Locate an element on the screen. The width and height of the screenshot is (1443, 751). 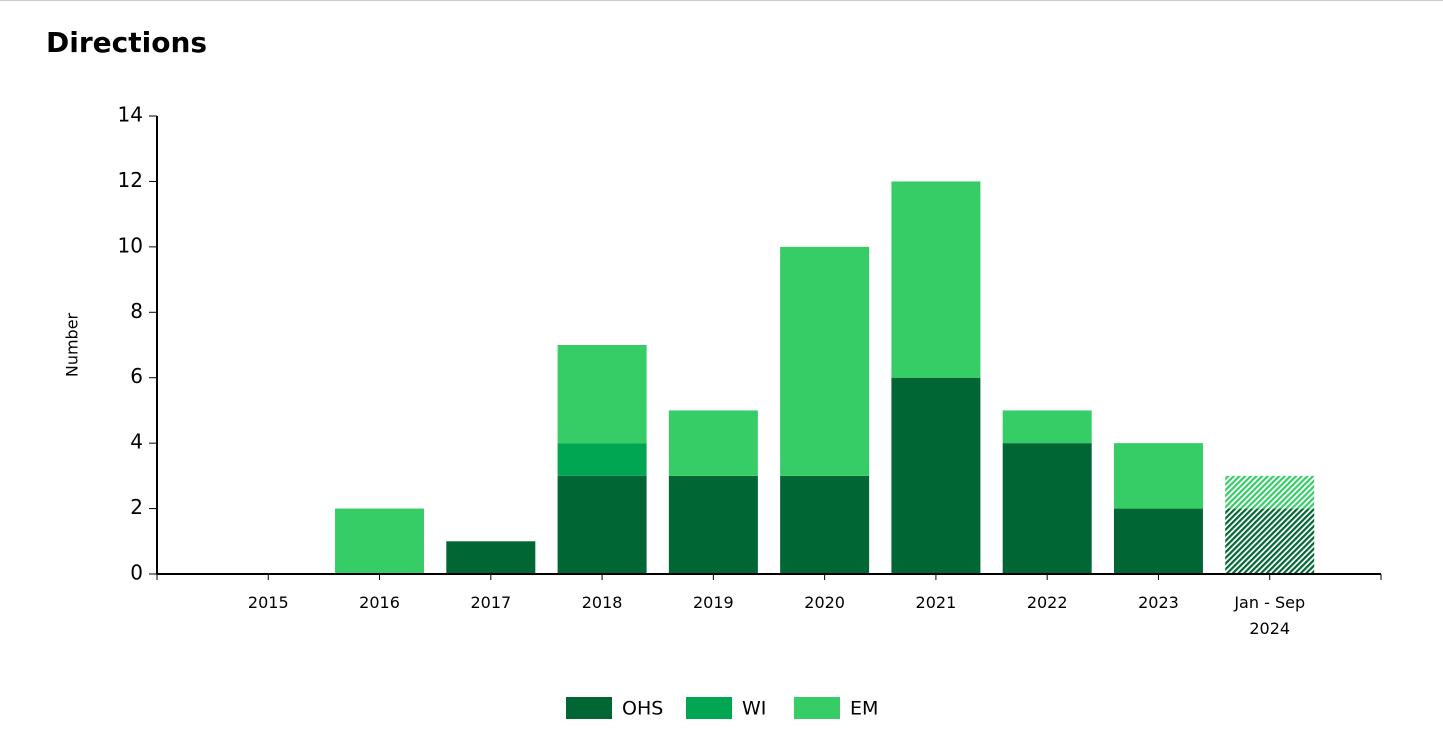
x-tick-label: 2016 is located at coordinates (379, 602).